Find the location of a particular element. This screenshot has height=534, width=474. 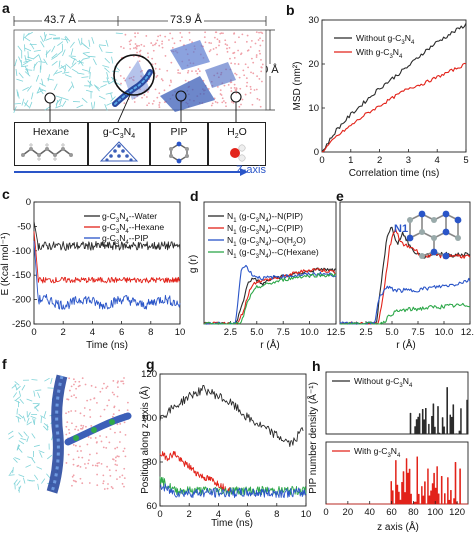

y-axis-label: E (Kcal mol⁻¹) is located at coordinates (5, 263).